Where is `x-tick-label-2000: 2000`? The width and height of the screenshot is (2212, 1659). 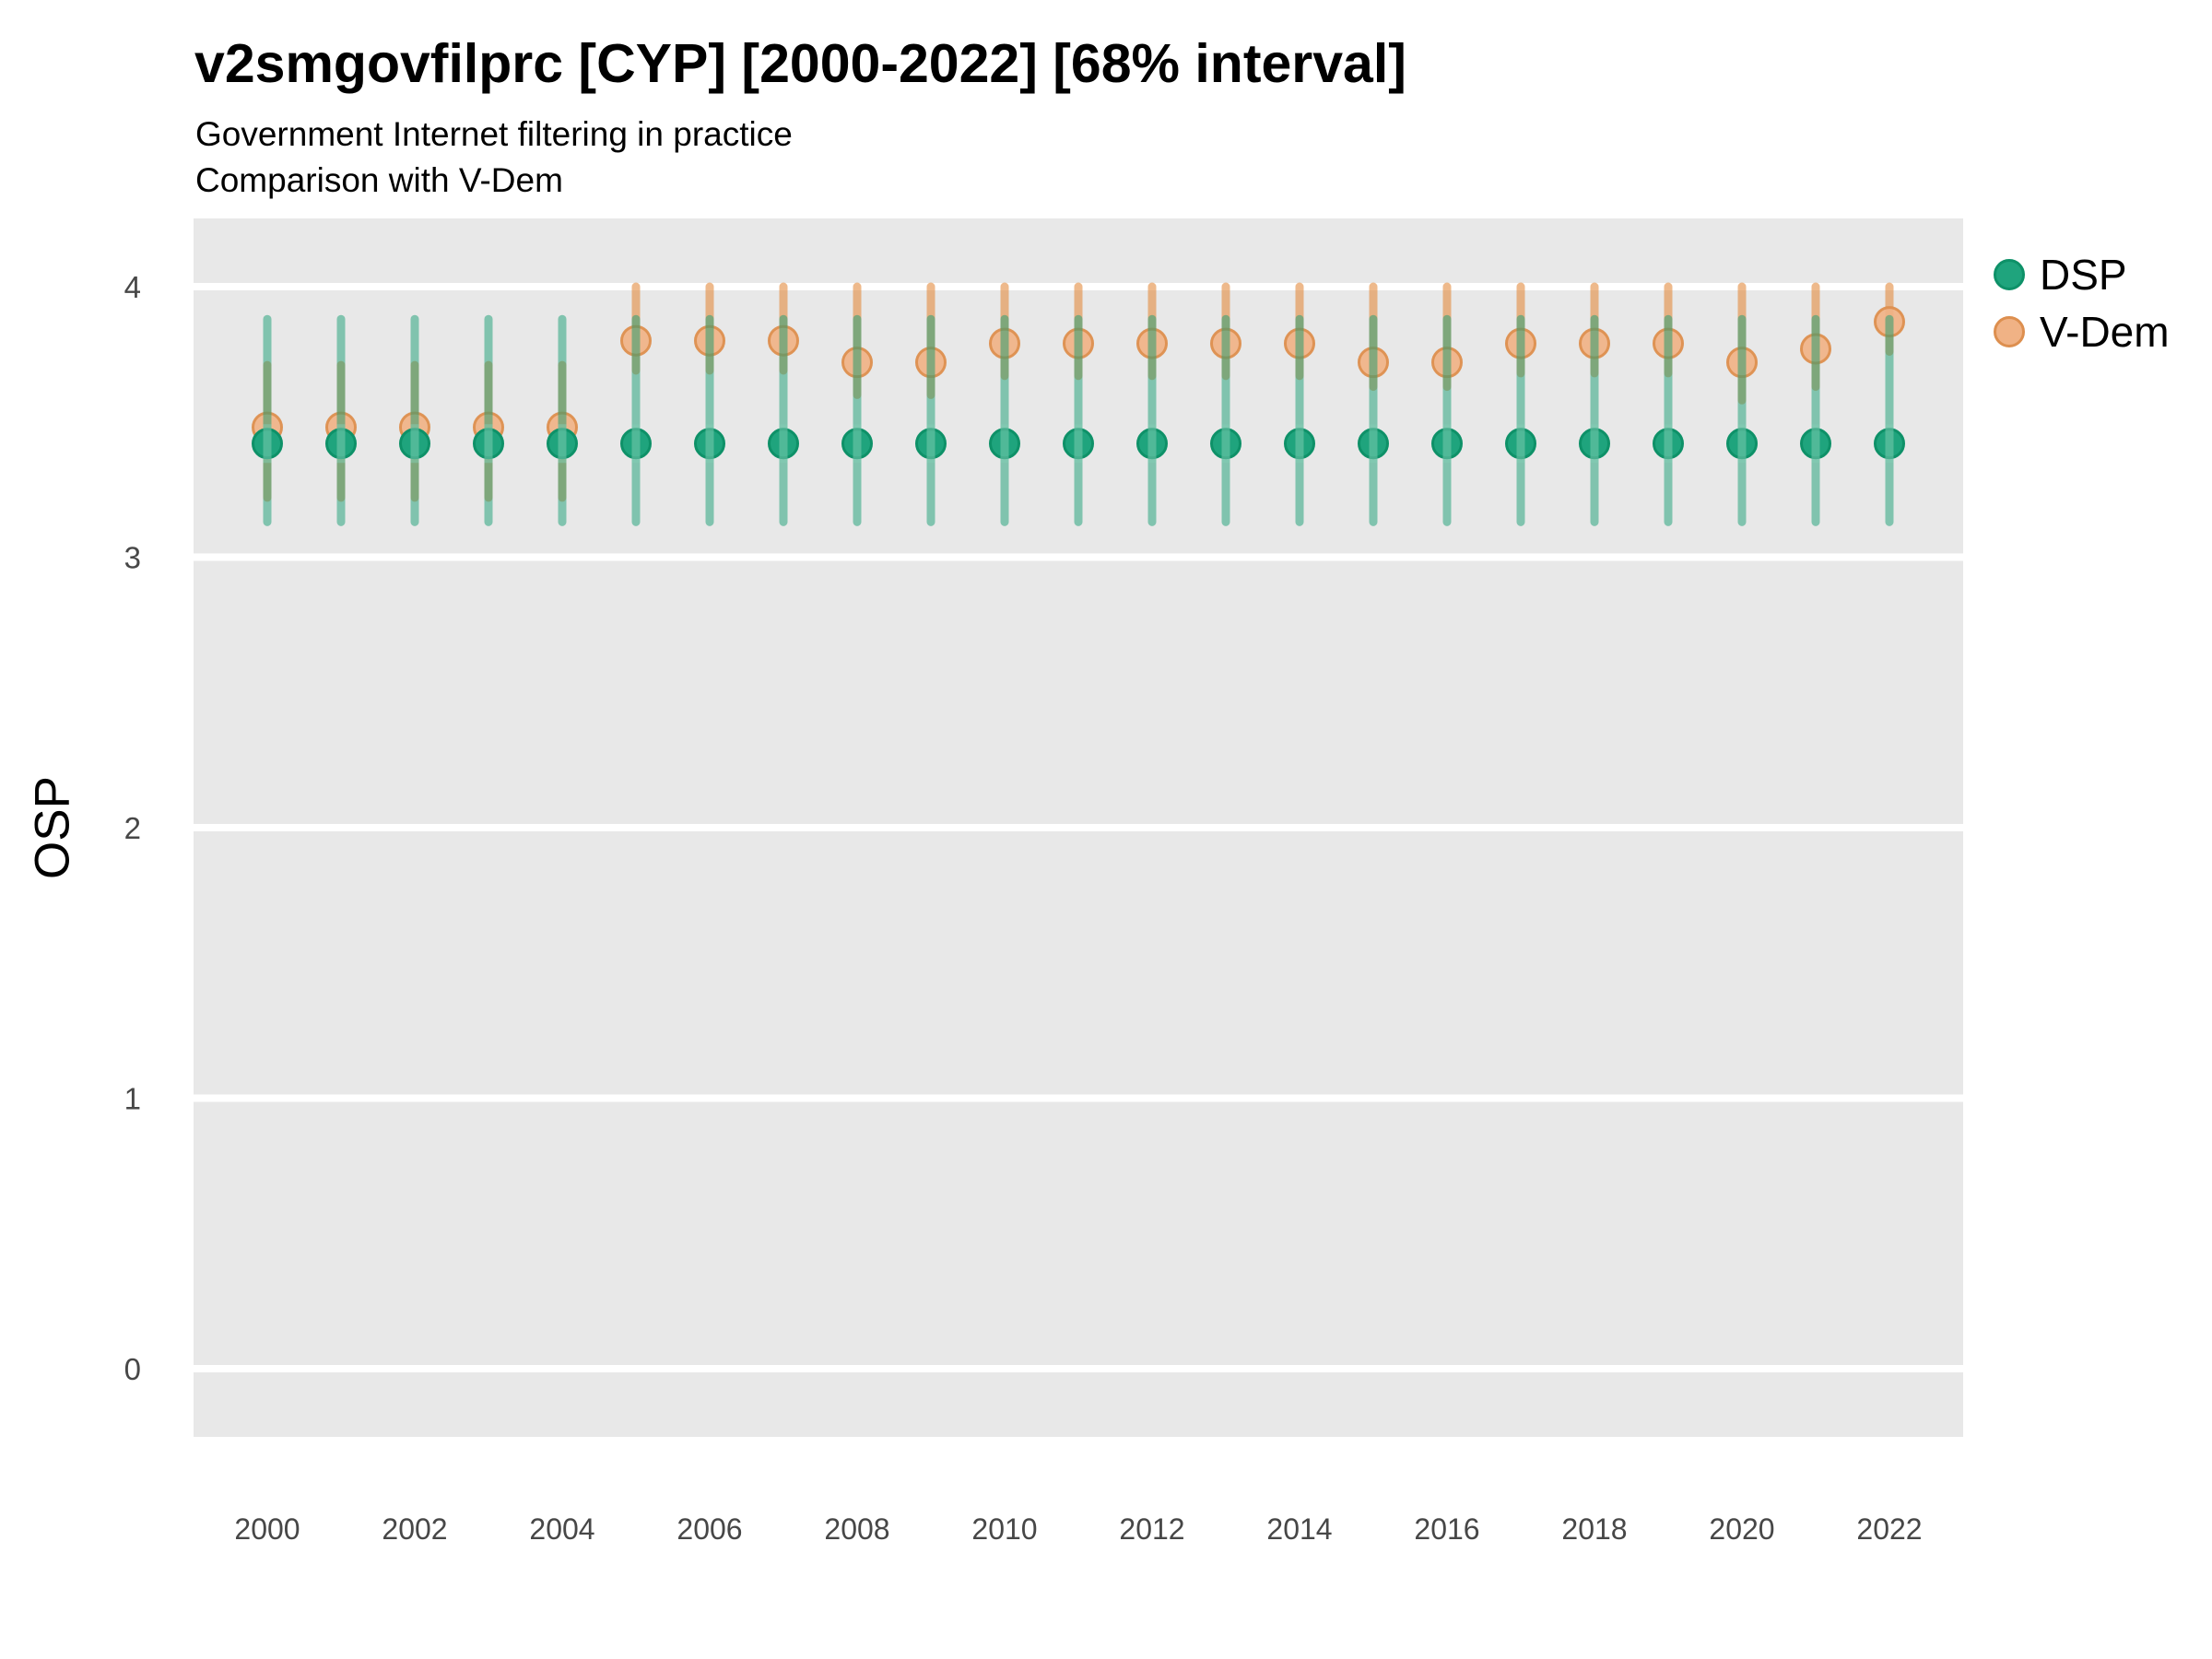
x-tick-label-2000: 2000 is located at coordinates (267, 1529).